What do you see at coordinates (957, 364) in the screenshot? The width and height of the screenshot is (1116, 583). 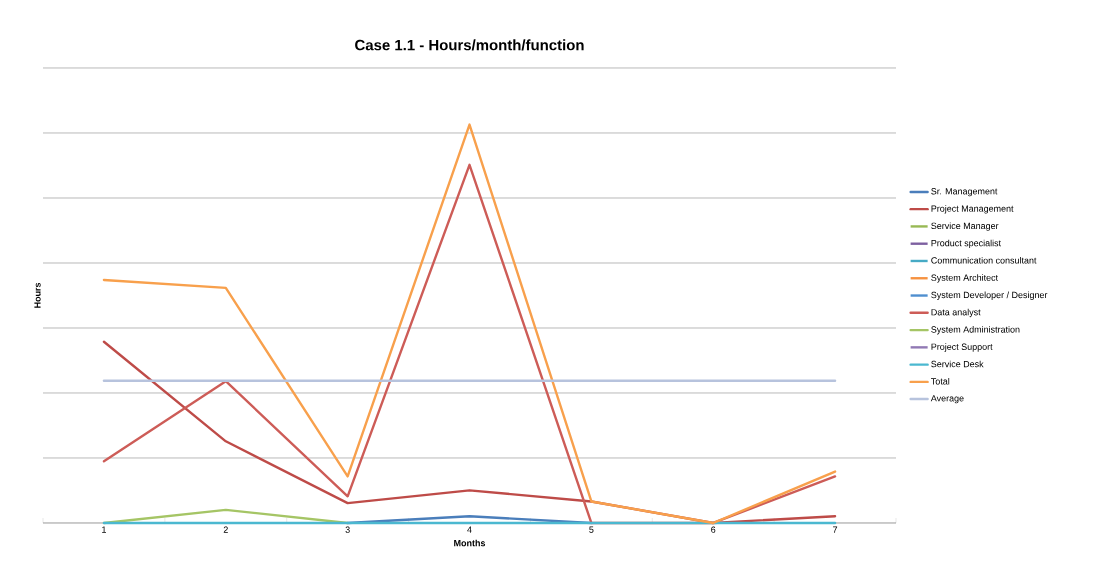 I see `legend-label: Service Desk` at bounding box center [957, 364].